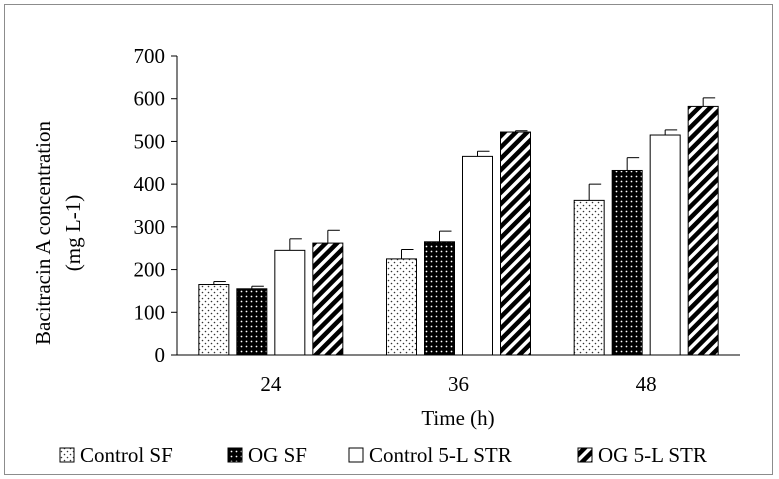 This screenshot has height=479, width=779. I want to click on y-axis-label-line1: Bacitracin A concentration, so click(43, 233).